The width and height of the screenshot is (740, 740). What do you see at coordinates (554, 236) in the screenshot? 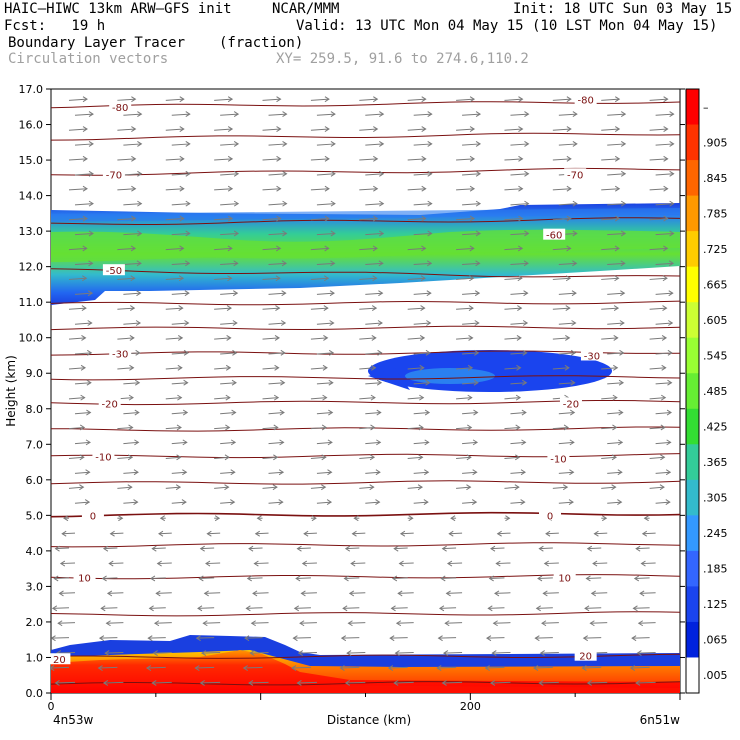
I see `contour-label: -60` at bounding box center [554, 236].